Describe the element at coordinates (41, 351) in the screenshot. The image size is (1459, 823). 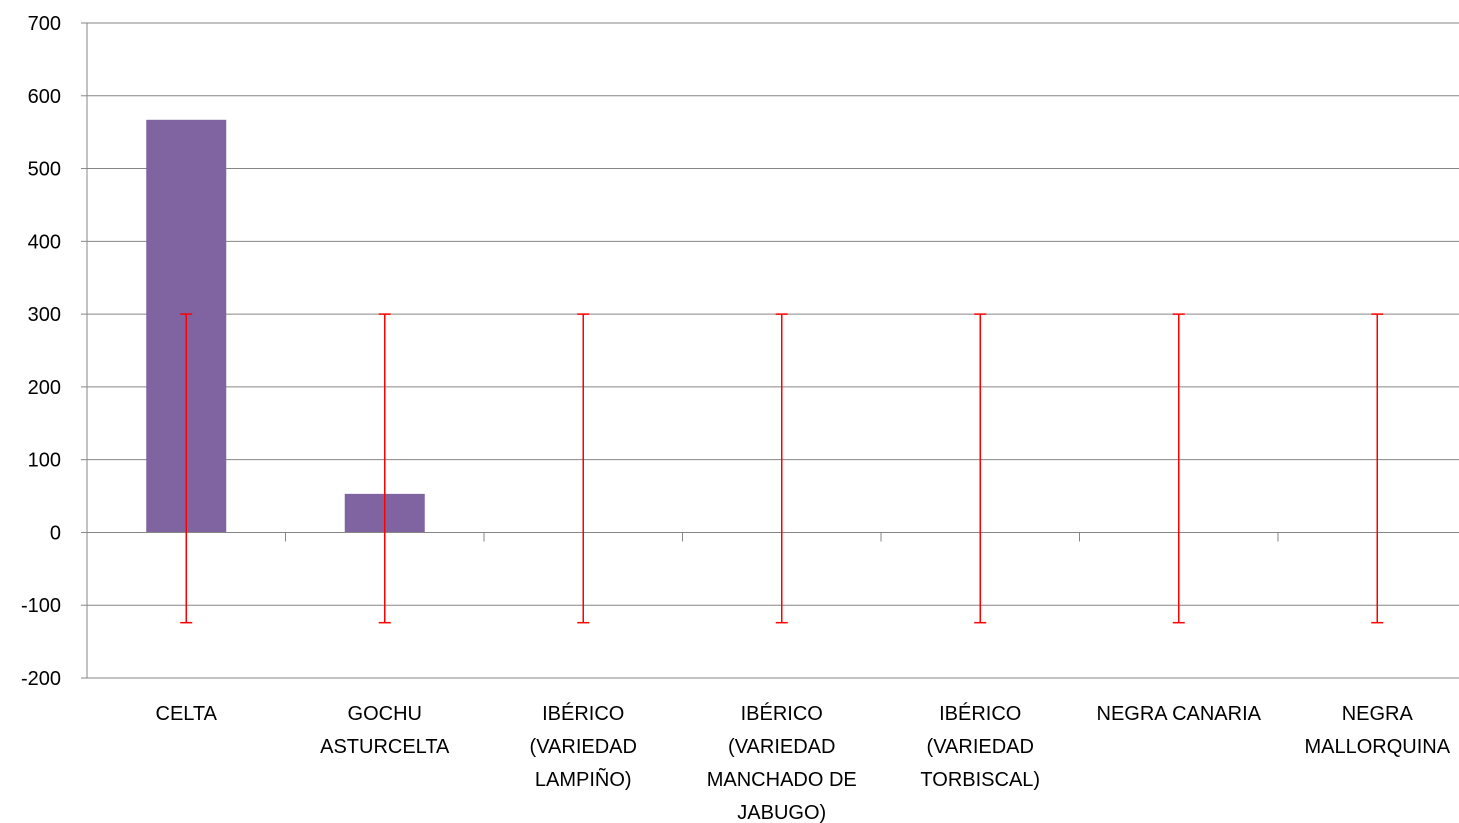
I see `y-tick-labels: -200 -100 0 100 200 300 400 500 600 700` at that location.